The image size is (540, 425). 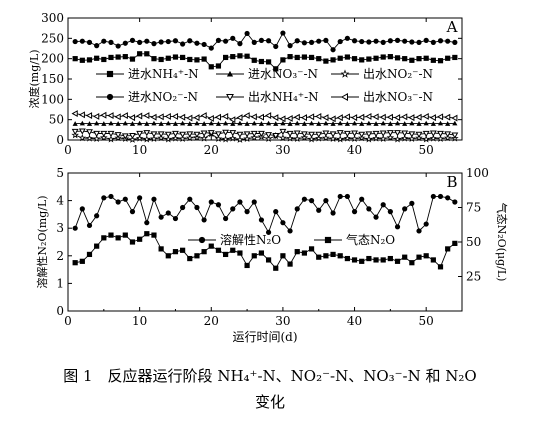 I want to click on y-tick-label: 0, so click(x=60, y=311).